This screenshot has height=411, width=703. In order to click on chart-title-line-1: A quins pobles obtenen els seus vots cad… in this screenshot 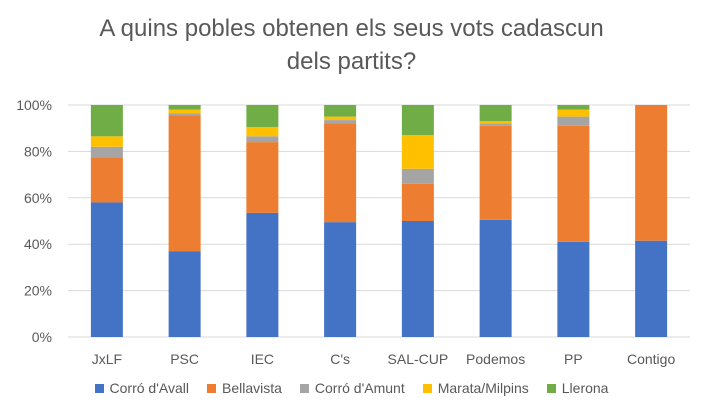, I will do `click(351, 28)`.